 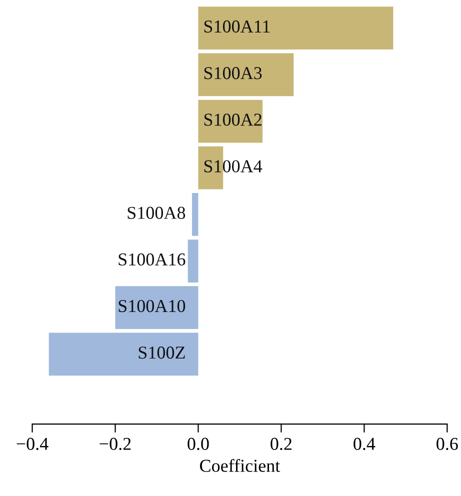 What do you see at coordinates (157, 212) in the screenshot?
I see `y-tick-label: S100A8` at bounding box center [157, 212].